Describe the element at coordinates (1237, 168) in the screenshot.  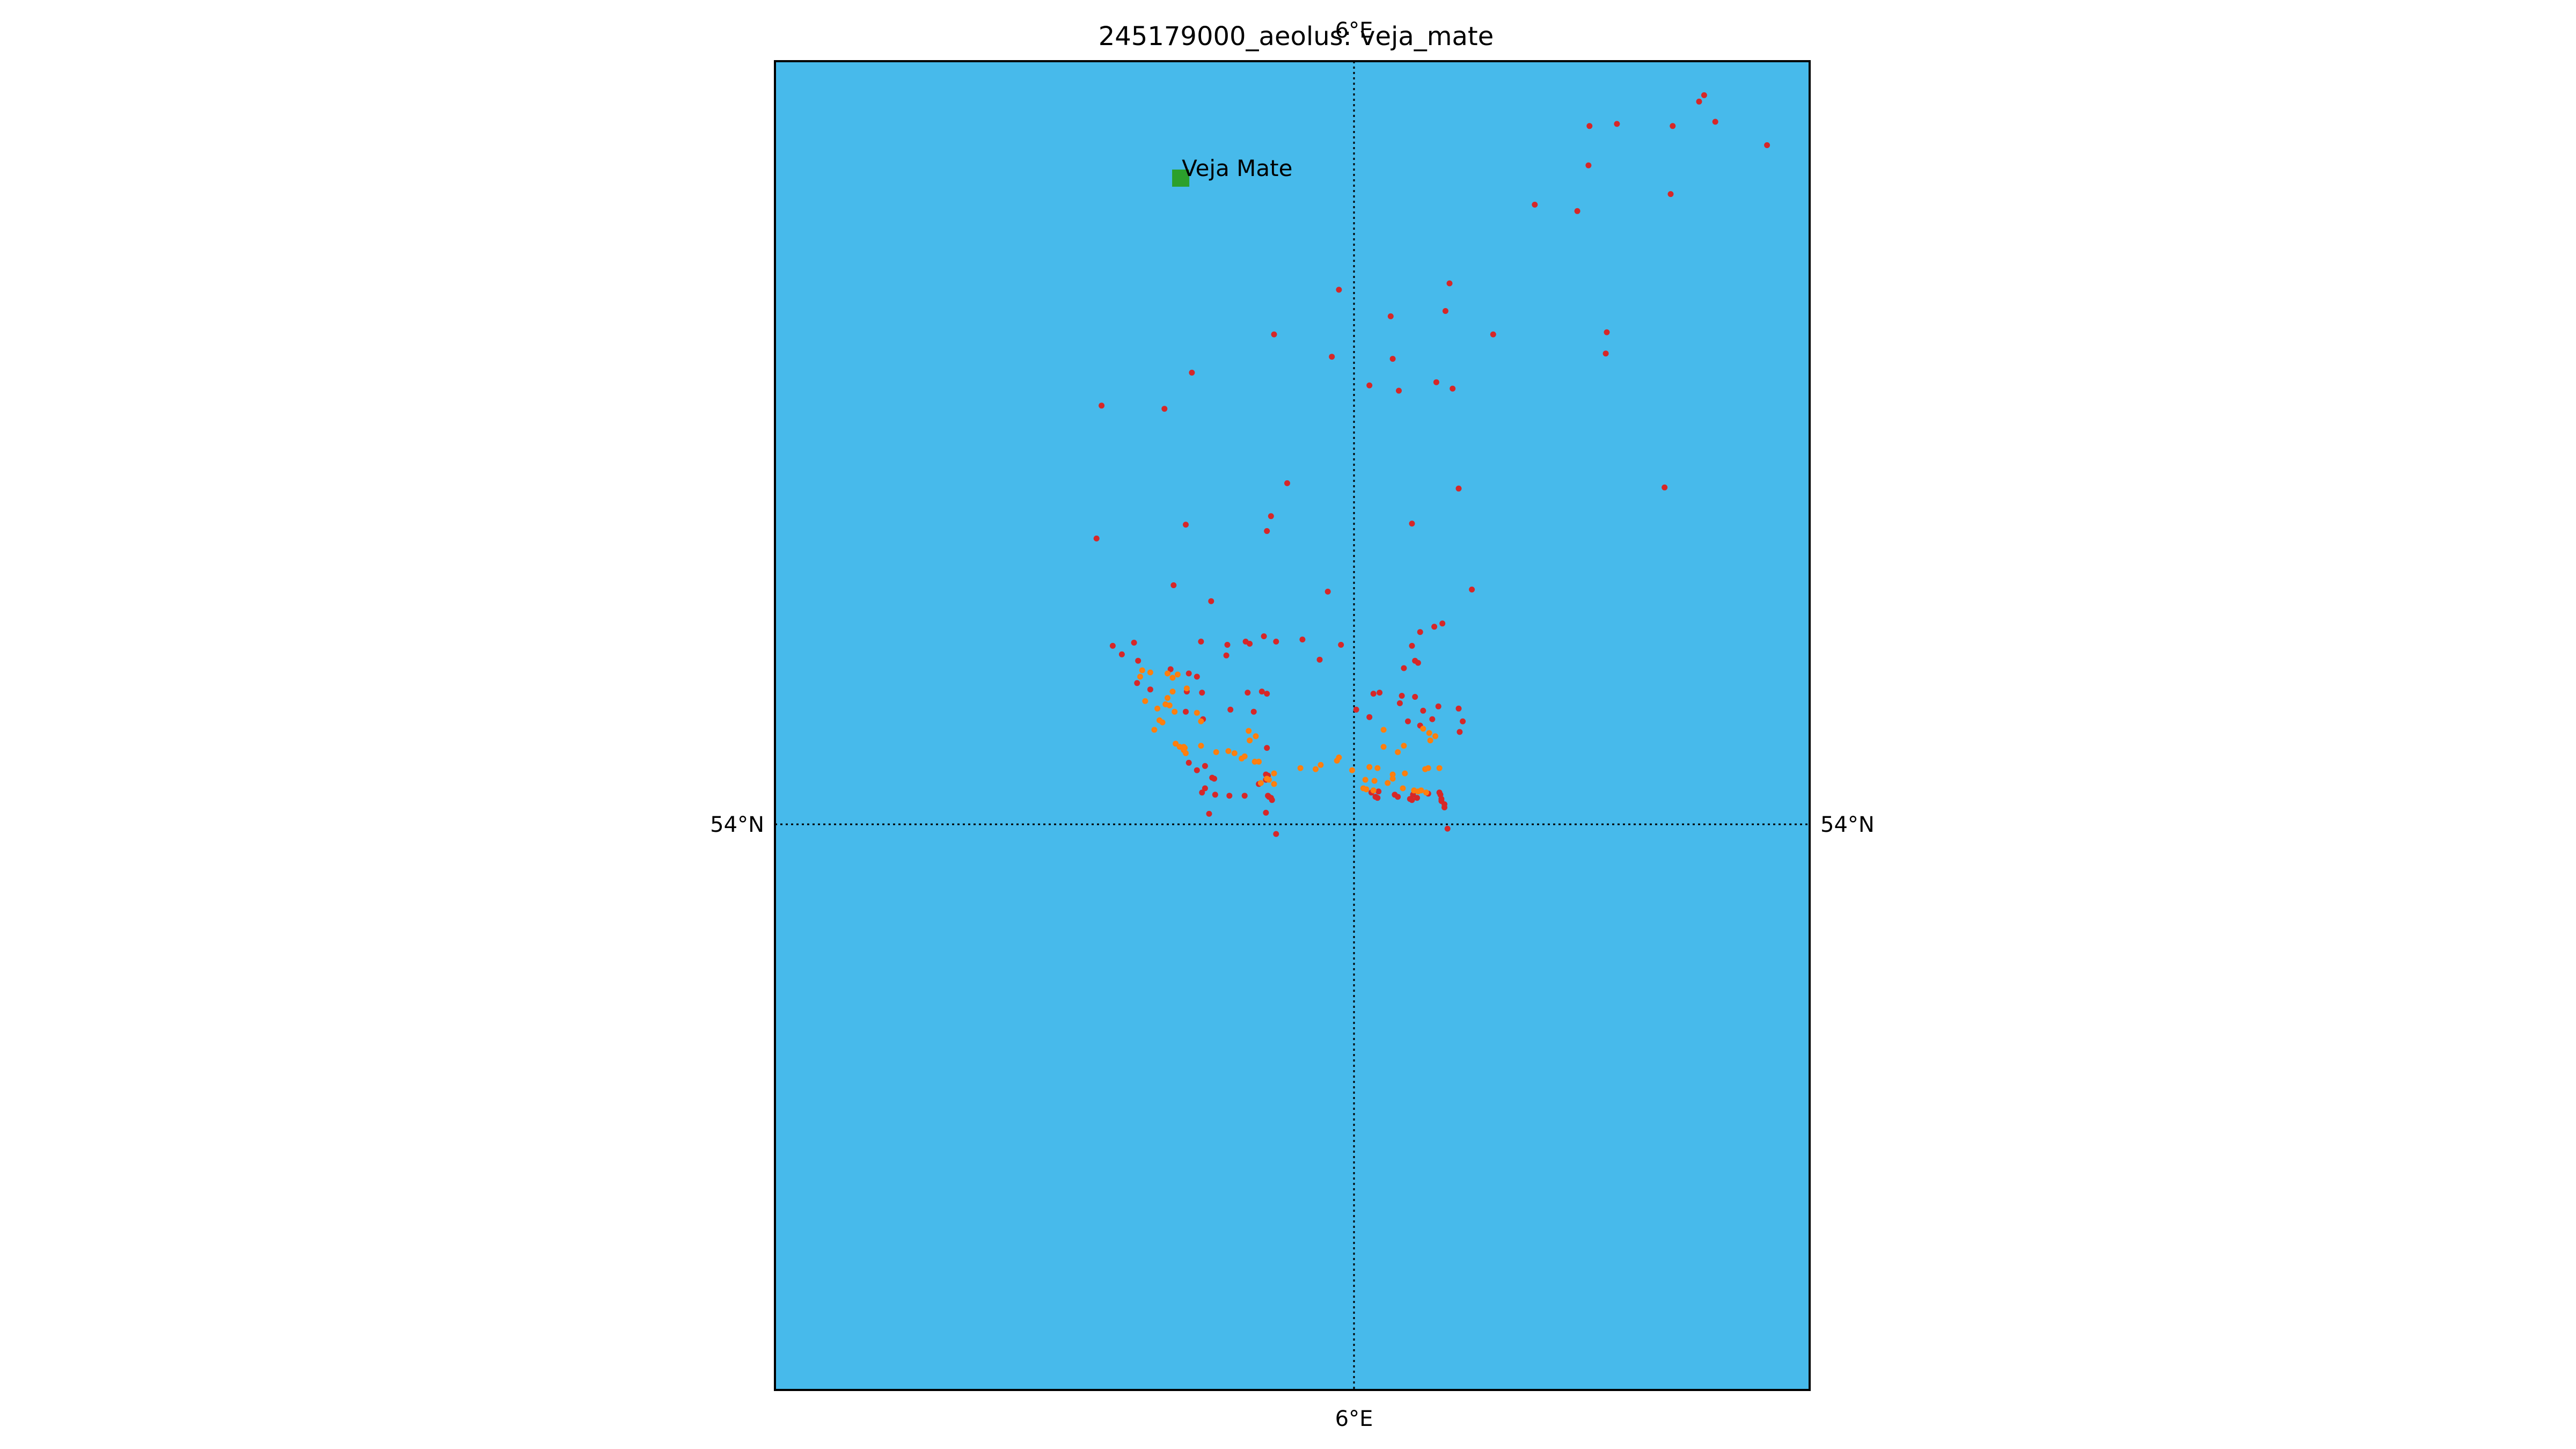
I see `site-label: Veja Mate` at that location.